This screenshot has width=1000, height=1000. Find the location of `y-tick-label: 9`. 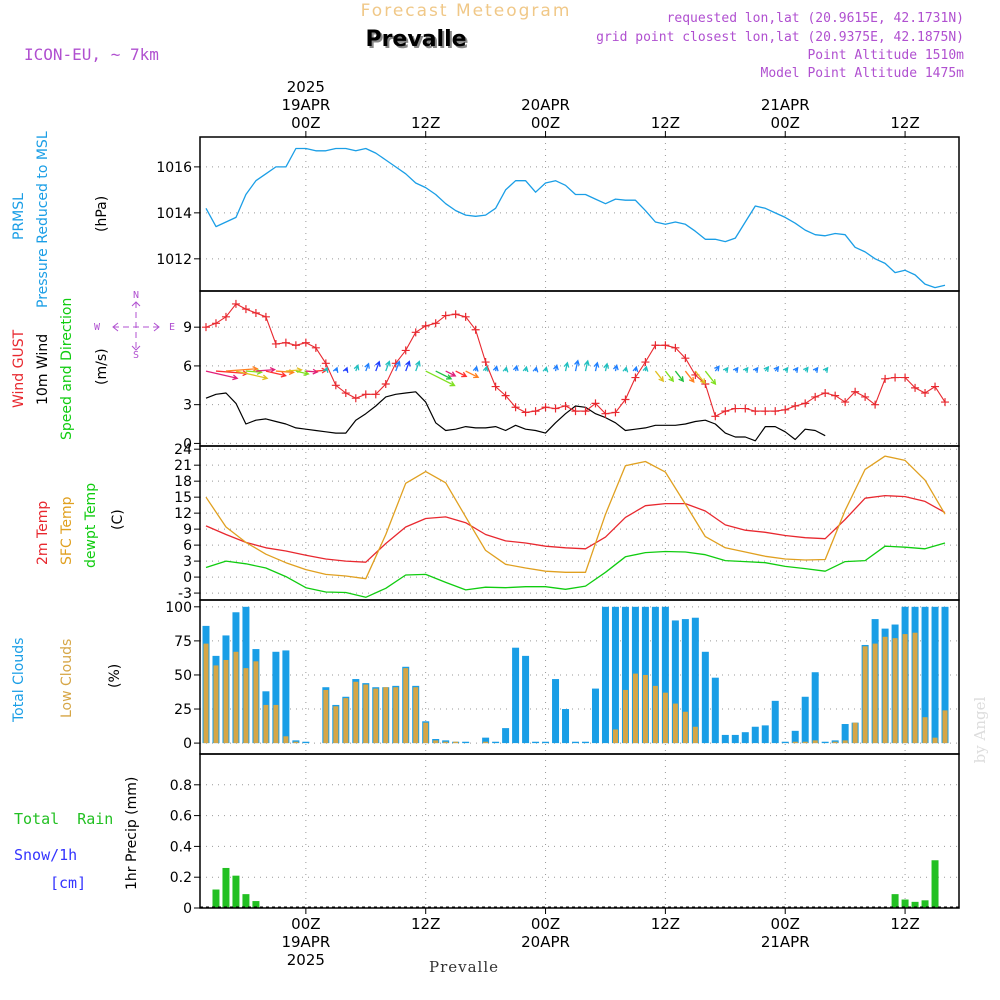

y-tick-label: 9 is located at coordinates (187, 328).